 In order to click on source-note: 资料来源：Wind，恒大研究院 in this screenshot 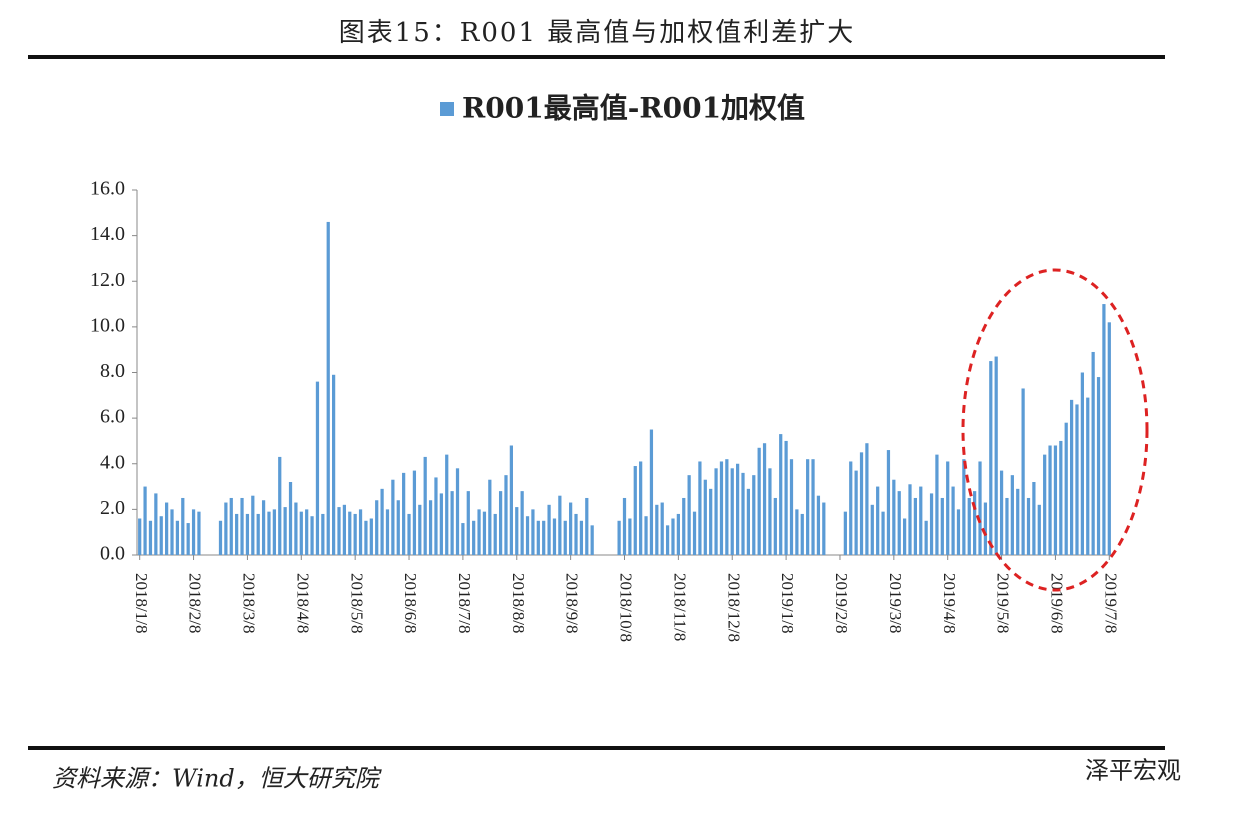, I will do `click(217, 779)`.